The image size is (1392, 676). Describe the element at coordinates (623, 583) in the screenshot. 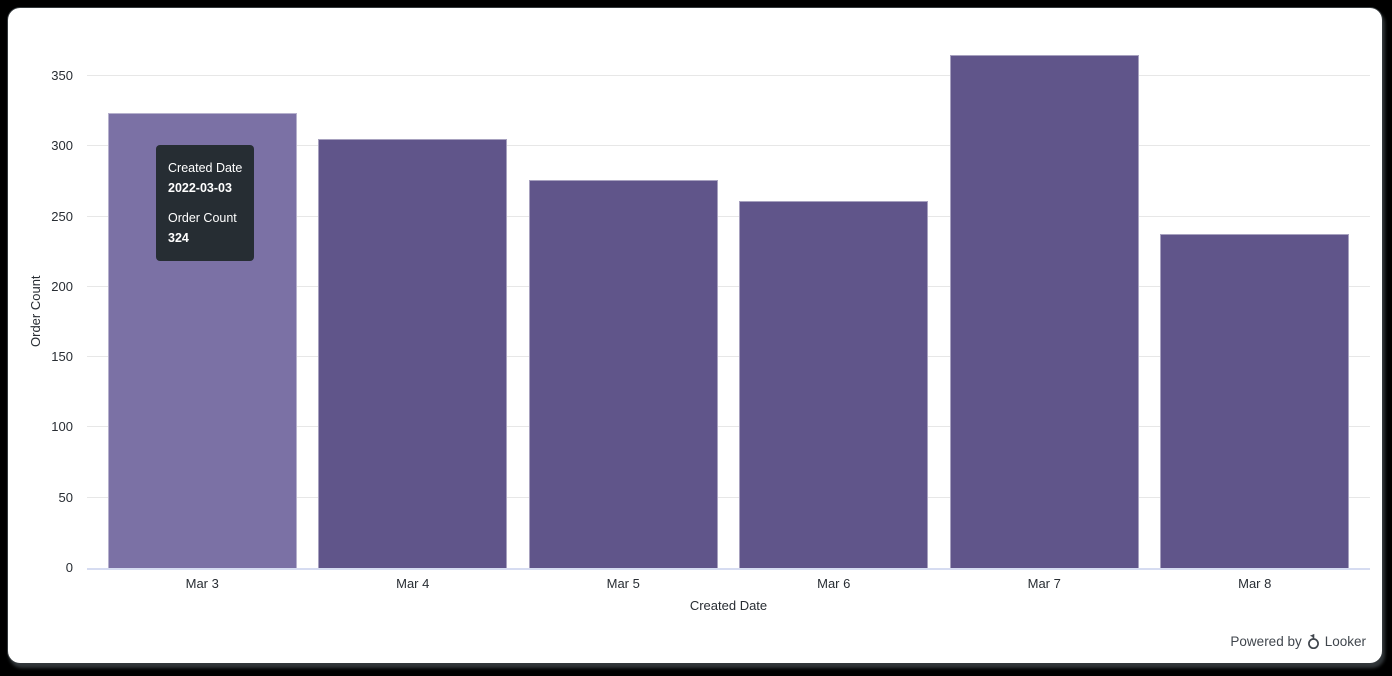

I see `x-tick-label: Mar 5` at that location.